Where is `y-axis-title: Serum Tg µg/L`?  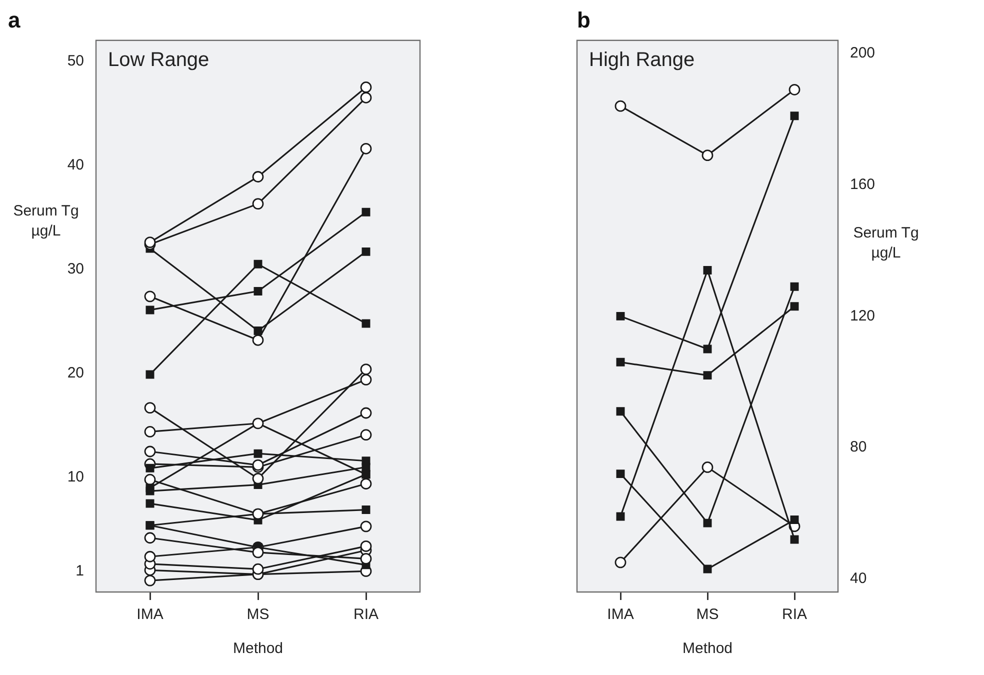
y-axis-title: Serum Tg µg/L is located at coordinates (46, 221).